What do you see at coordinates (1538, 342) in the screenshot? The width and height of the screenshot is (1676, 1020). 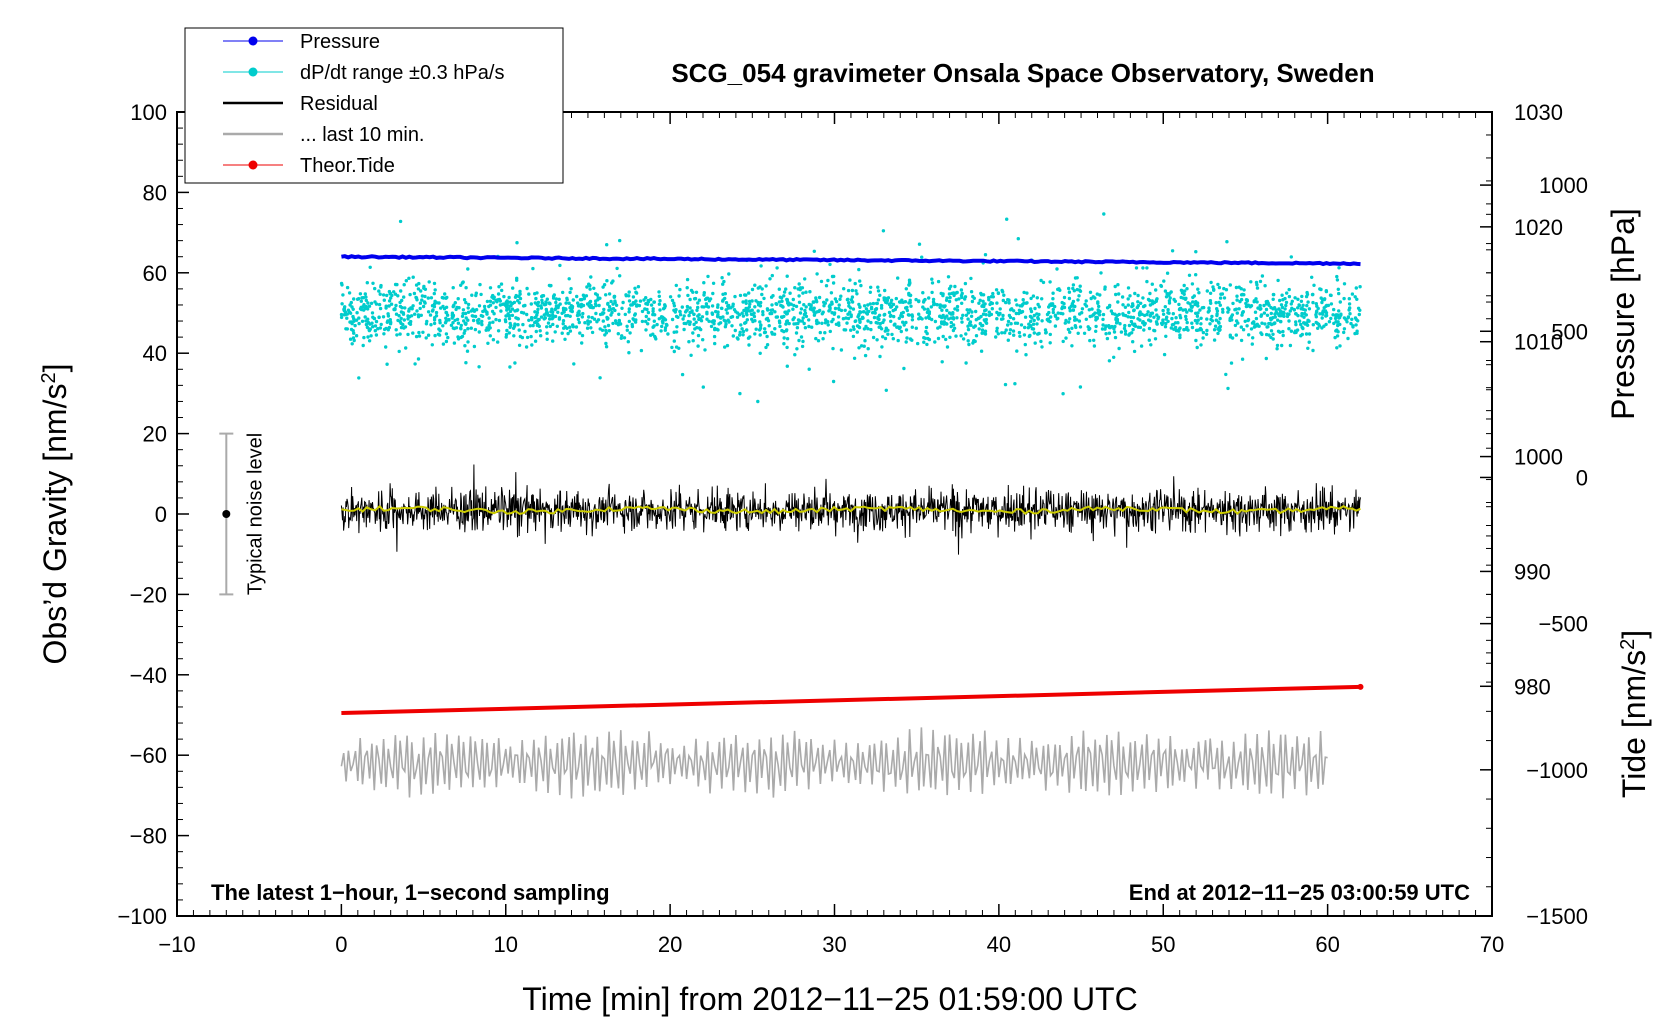 I see `pressure-tick-label: 1010` at bounding box center [1538, 342].